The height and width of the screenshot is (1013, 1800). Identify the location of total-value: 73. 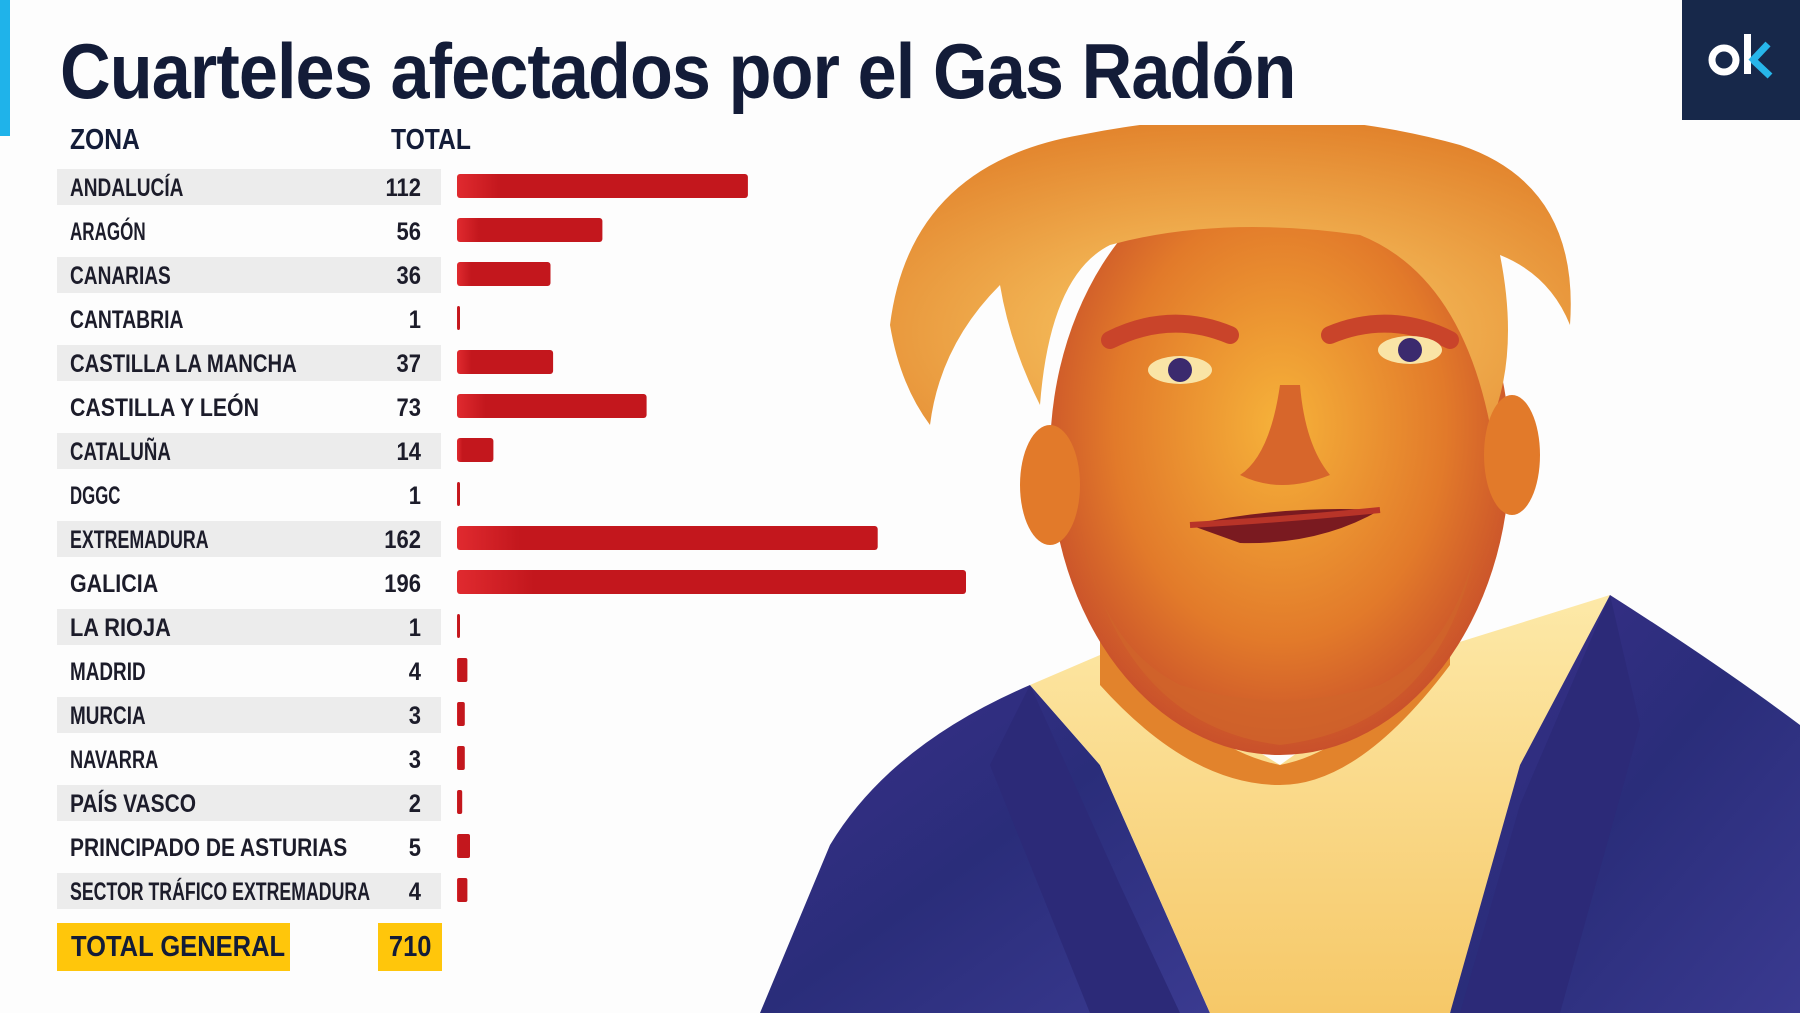
(409, 408).